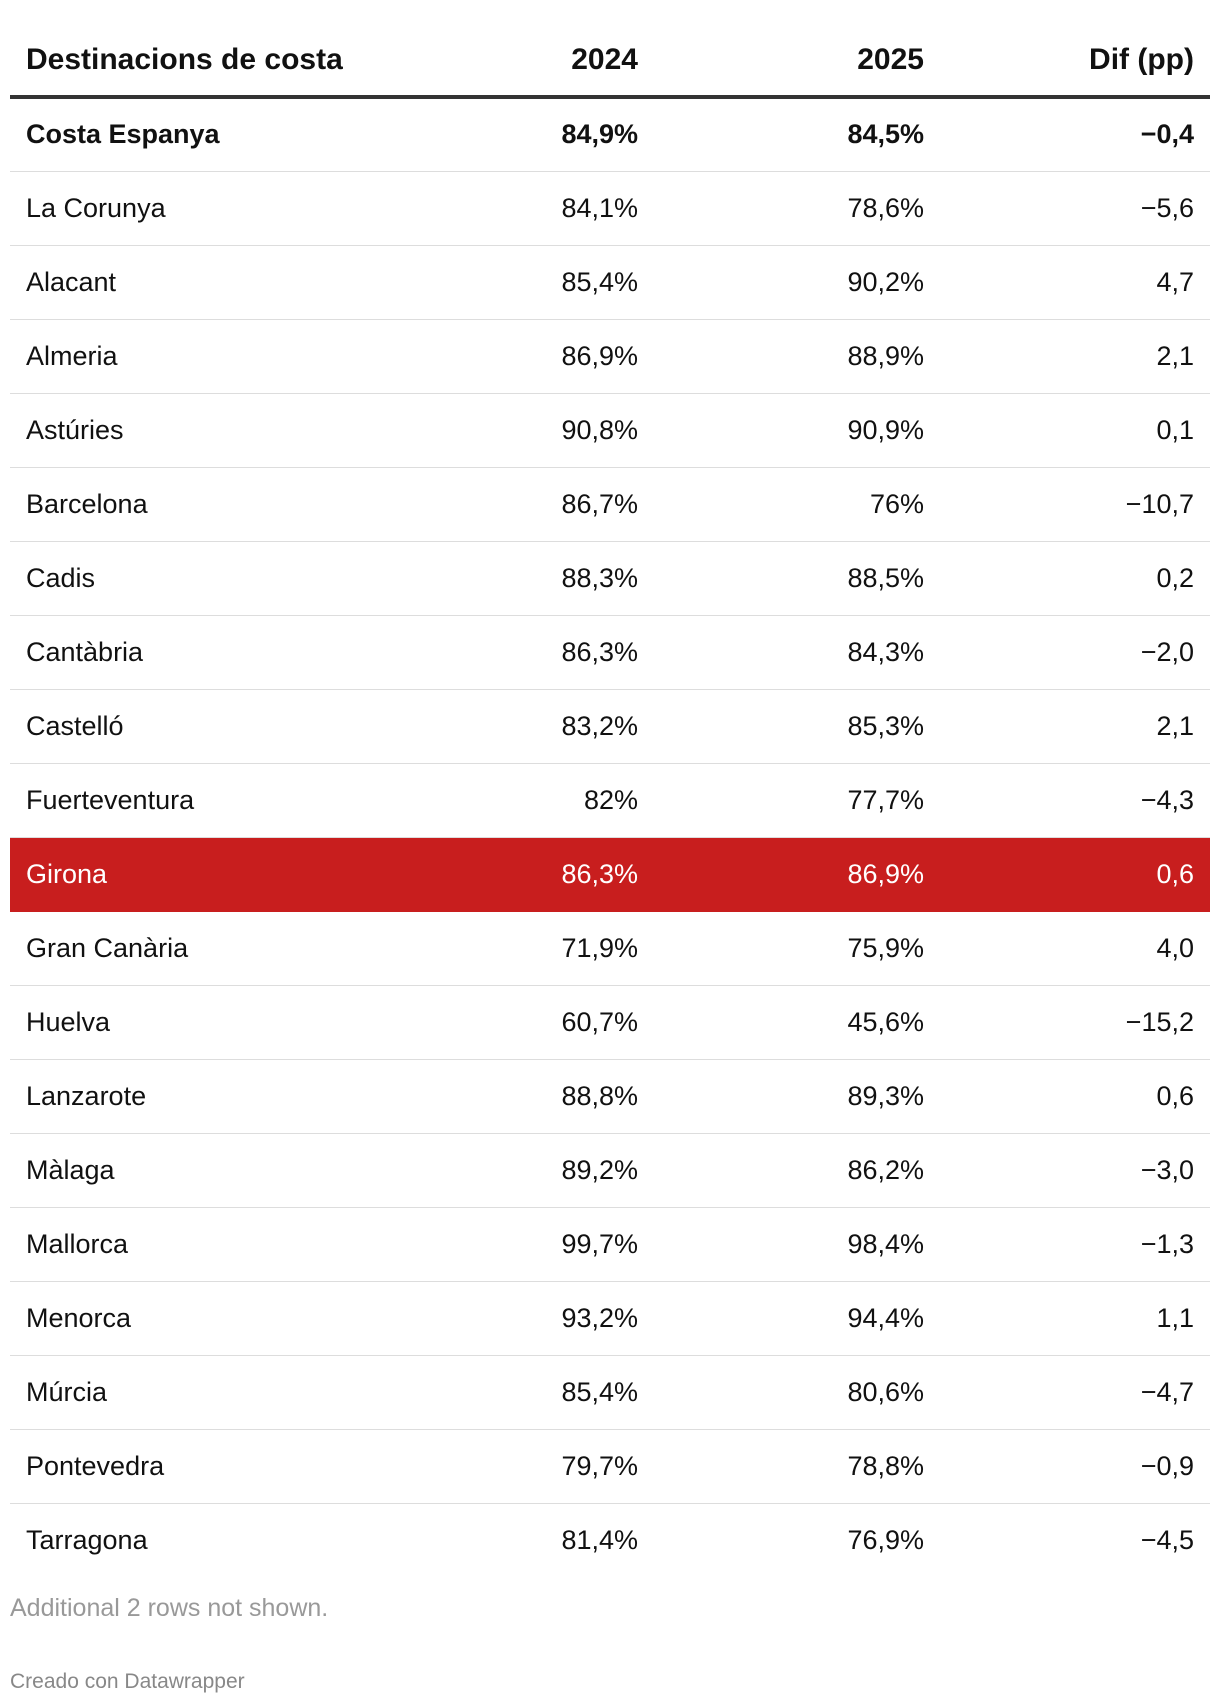 The width and height of the screenshot is (1220, 1706). What do you see at coordinates (512, 800) in the screenshot?
I see `value-2024-cell: 82%` at bounding box center [512, 800].